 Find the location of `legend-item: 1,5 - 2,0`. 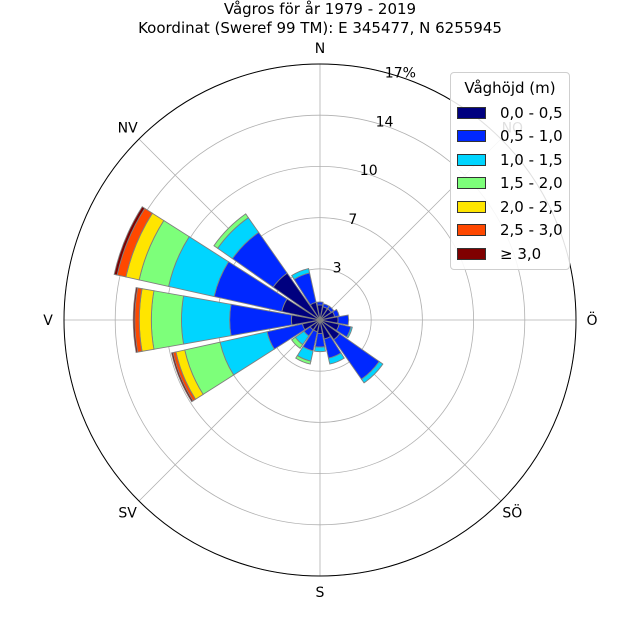

legend-item: 1,5 - 2,0 is located at coordinates (510, 184).